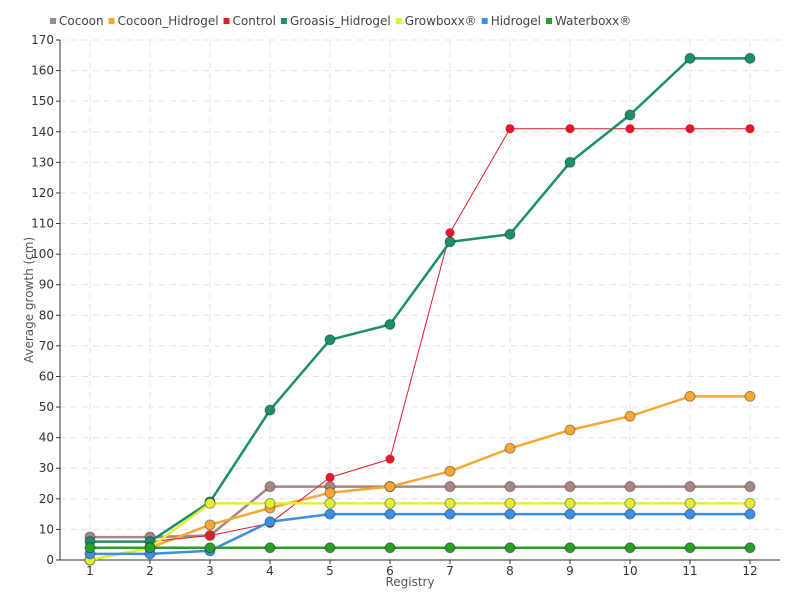 The height and width of the screenshot is (600, 800). Describe the element at coordinates (689, 571) in the screenshot. I see `x-tick-label: 11` at that location.